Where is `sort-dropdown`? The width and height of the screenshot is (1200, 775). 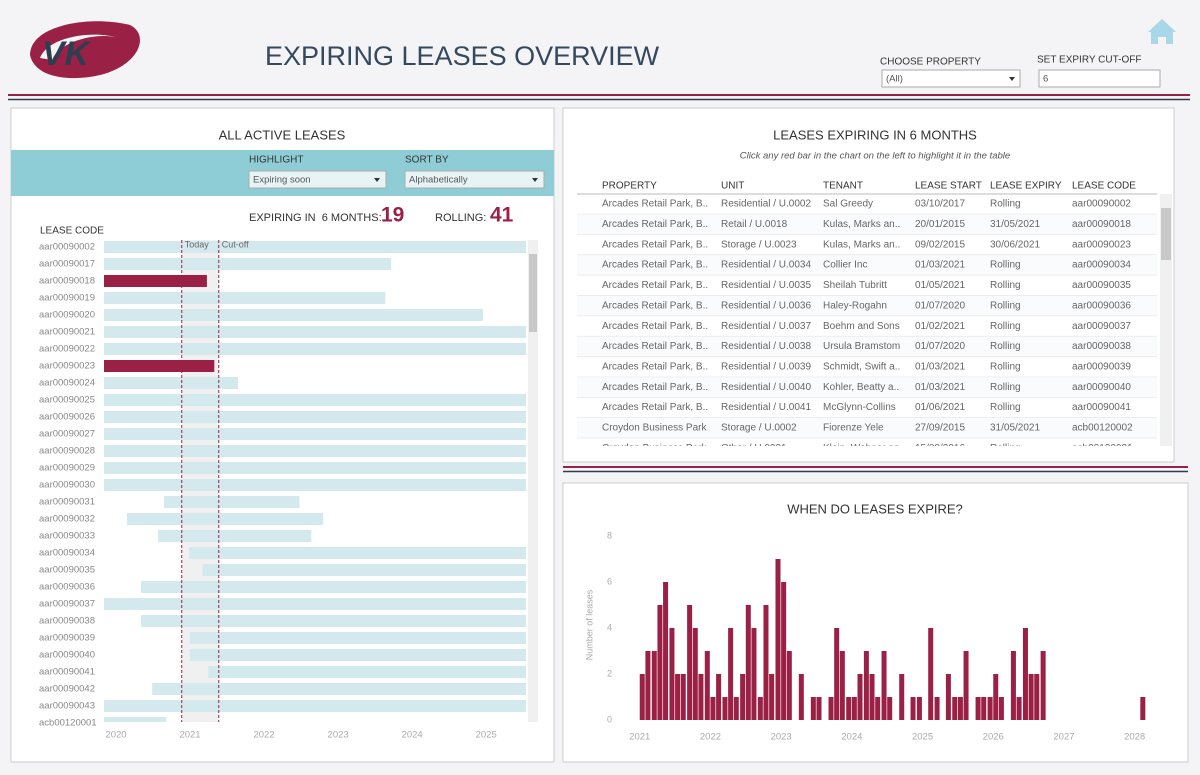 sort-dropdown is located at coordinates (474, 179).